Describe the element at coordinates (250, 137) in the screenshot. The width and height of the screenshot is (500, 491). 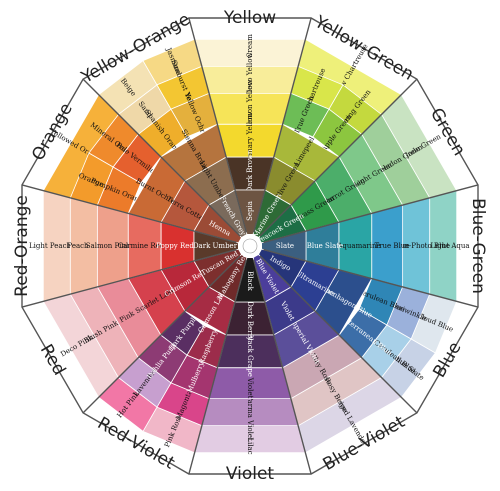
I see `swatch-label: Canary Yellow` at that location.